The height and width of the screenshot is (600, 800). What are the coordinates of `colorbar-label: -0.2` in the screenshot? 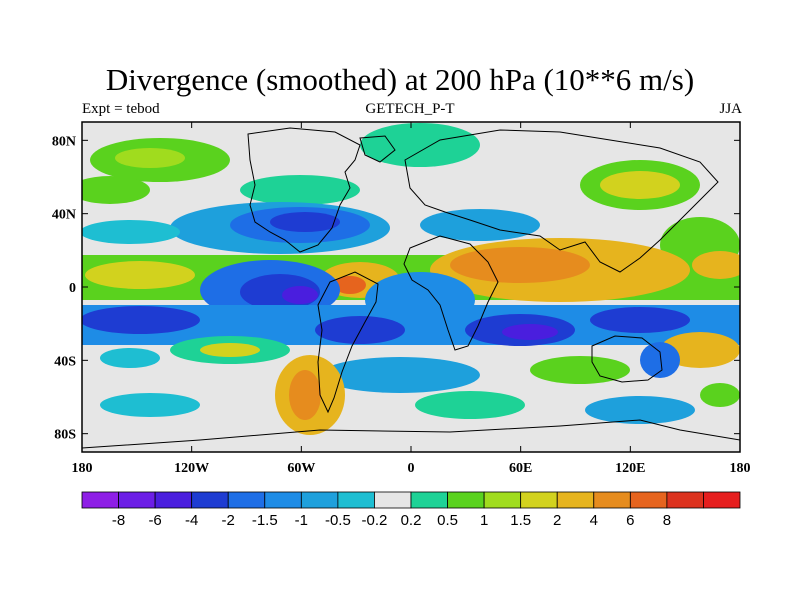 It's located at (374, 520).